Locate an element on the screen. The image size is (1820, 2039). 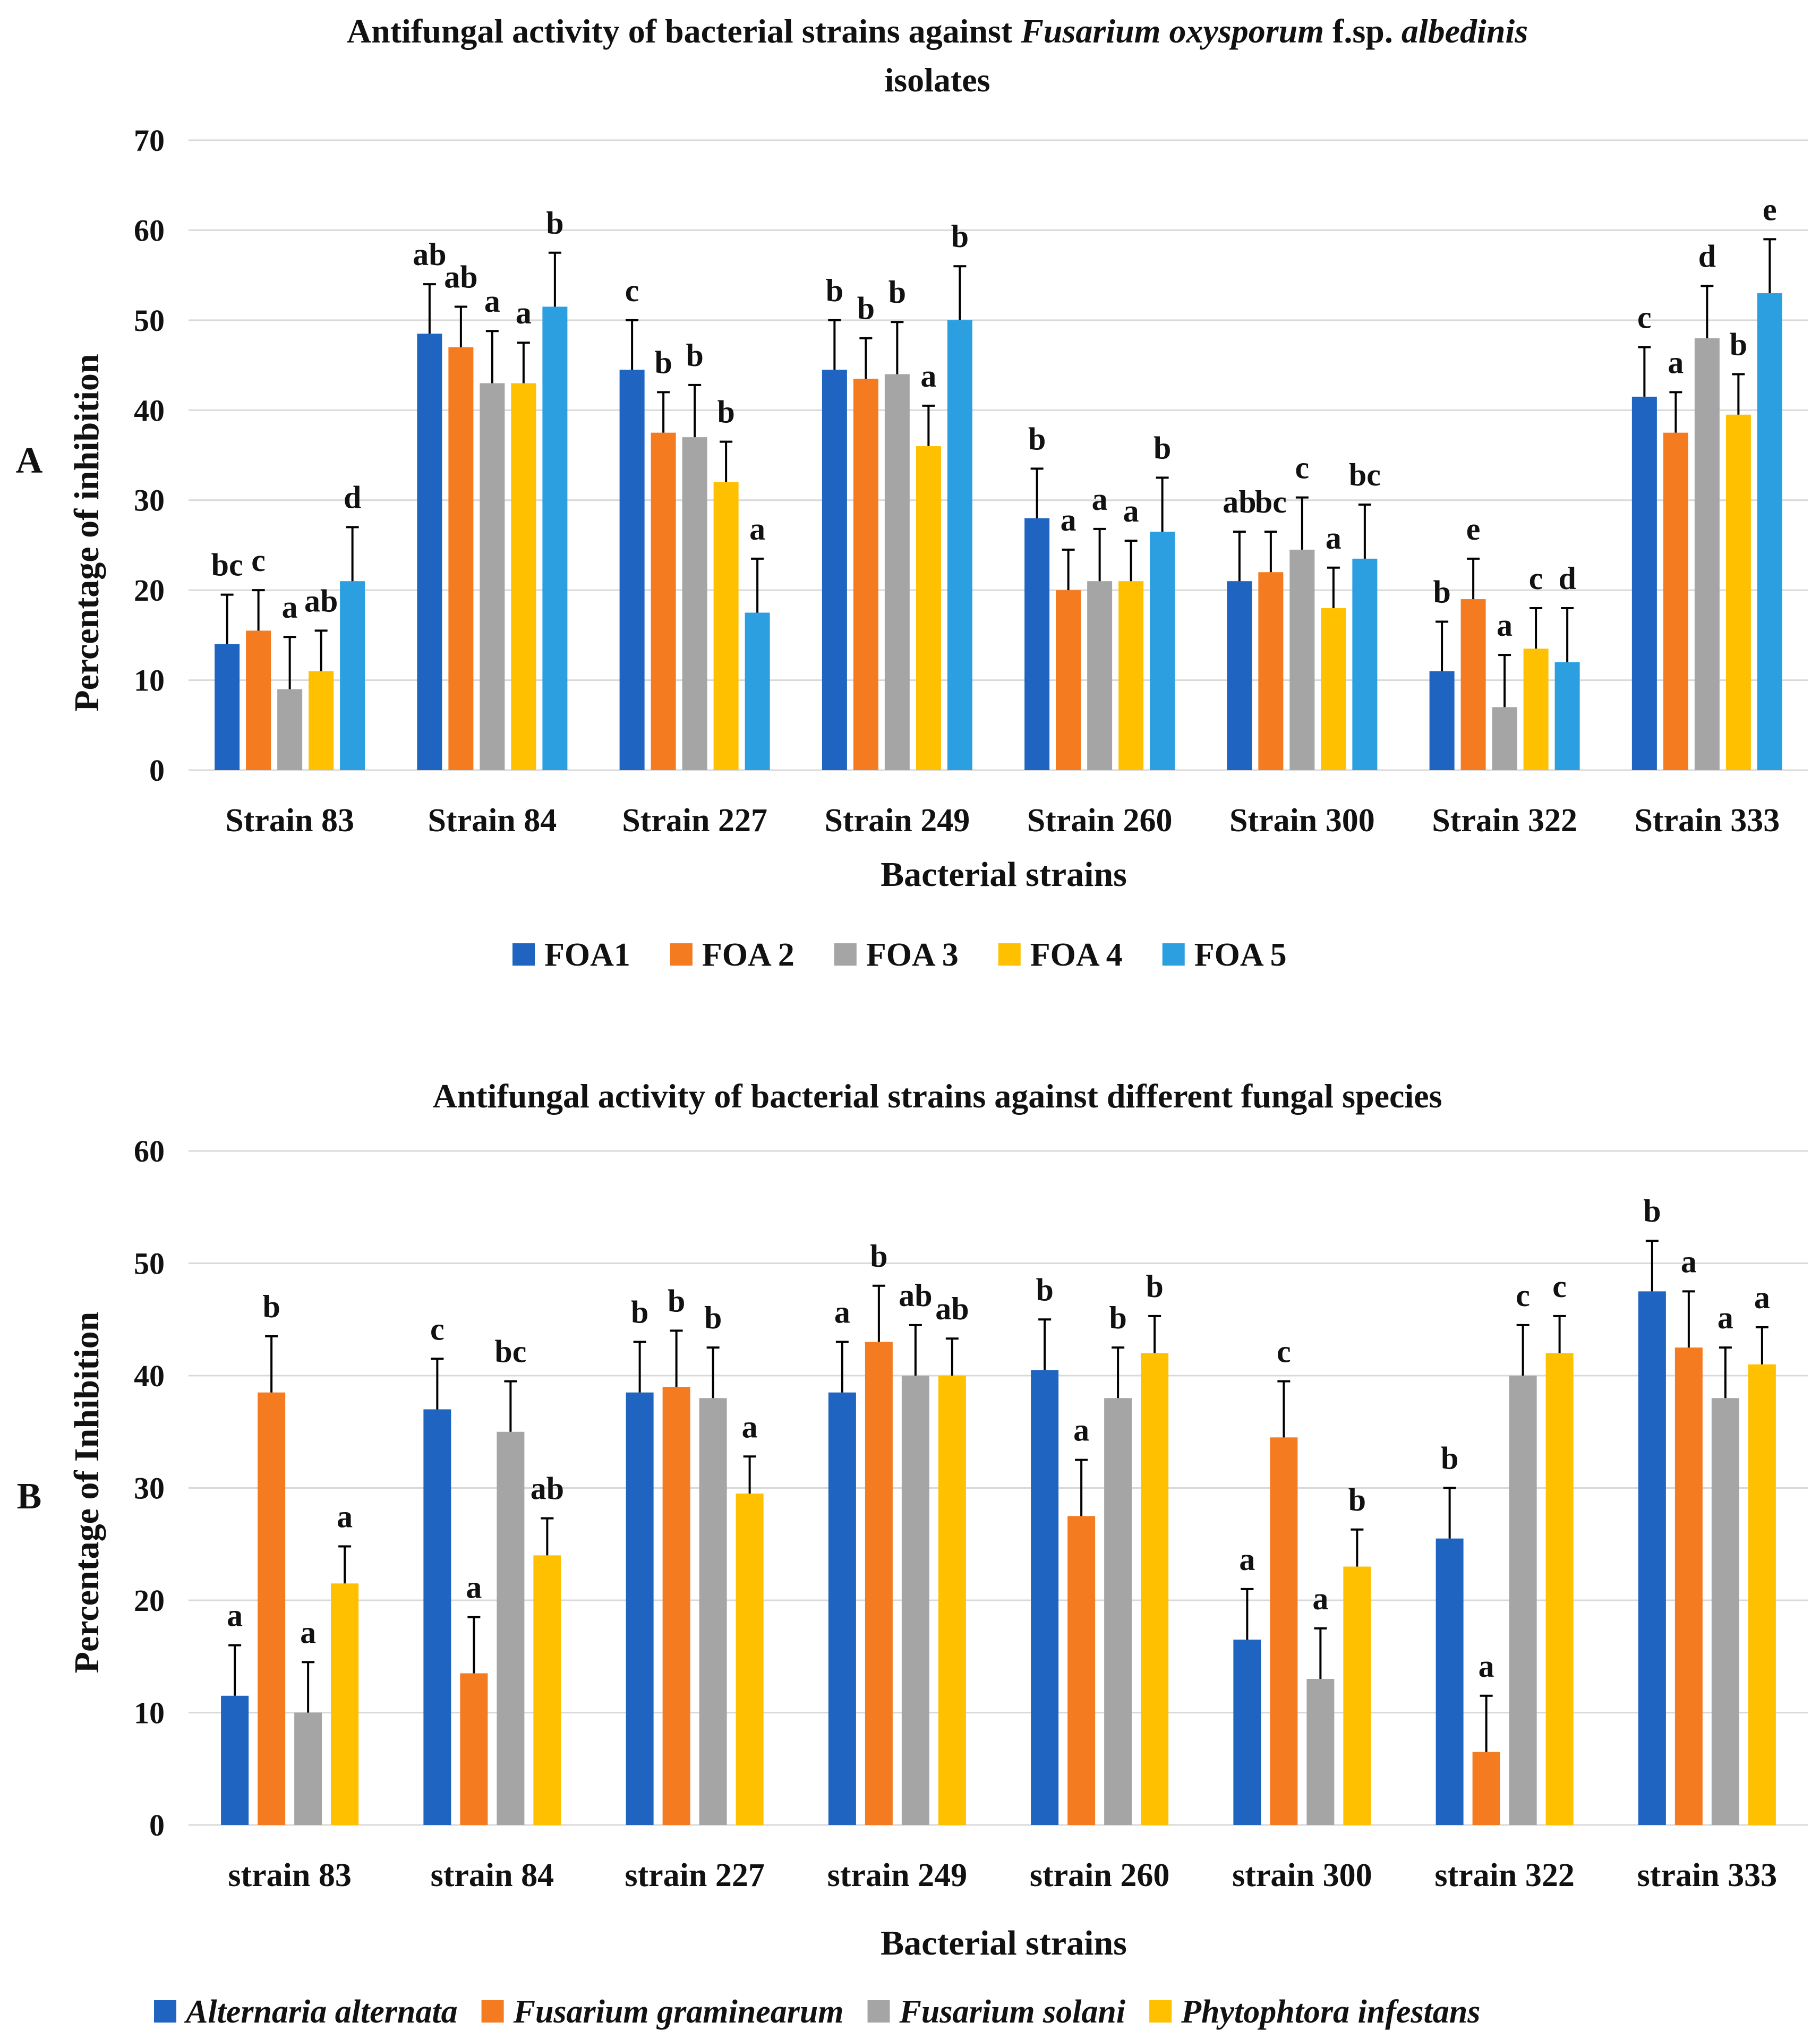
legend-item: Alternaria alternata is located at coordinates (306, 2012).